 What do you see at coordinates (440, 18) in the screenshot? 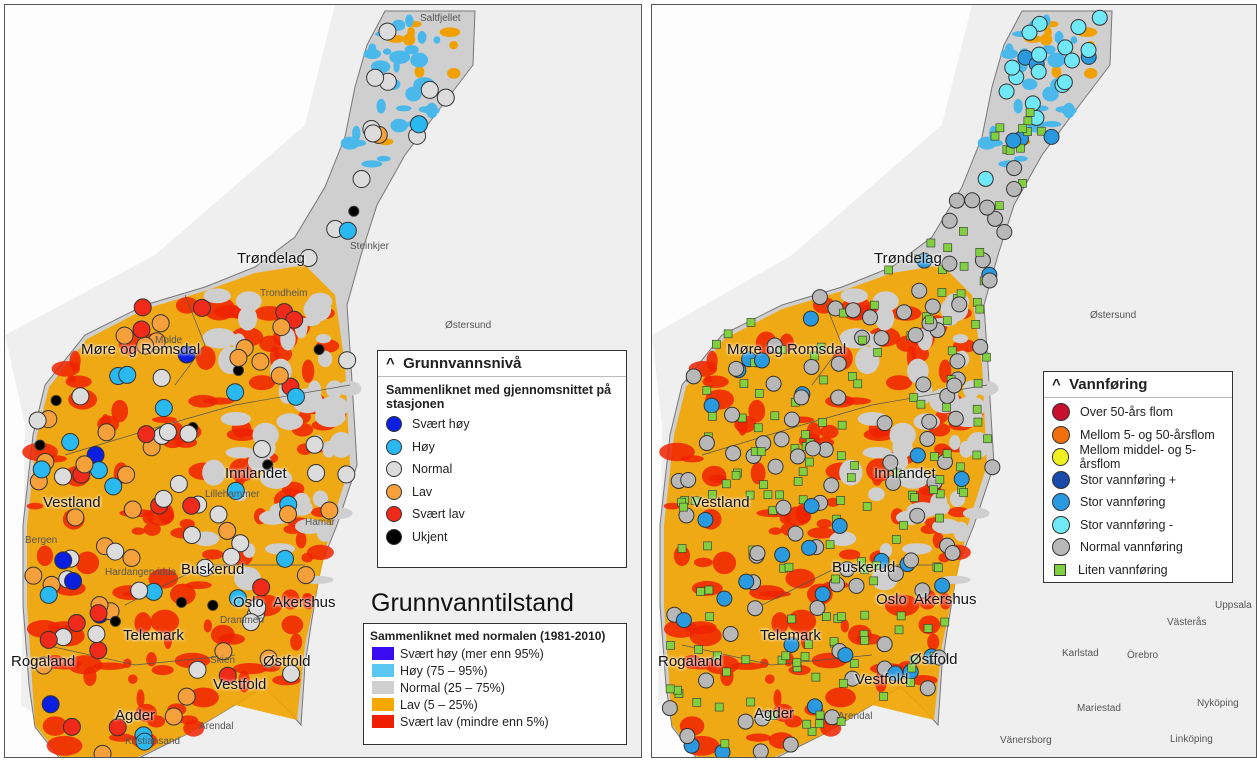
I see `place-label: Saltfjellet` at bounding box center [440, 18].